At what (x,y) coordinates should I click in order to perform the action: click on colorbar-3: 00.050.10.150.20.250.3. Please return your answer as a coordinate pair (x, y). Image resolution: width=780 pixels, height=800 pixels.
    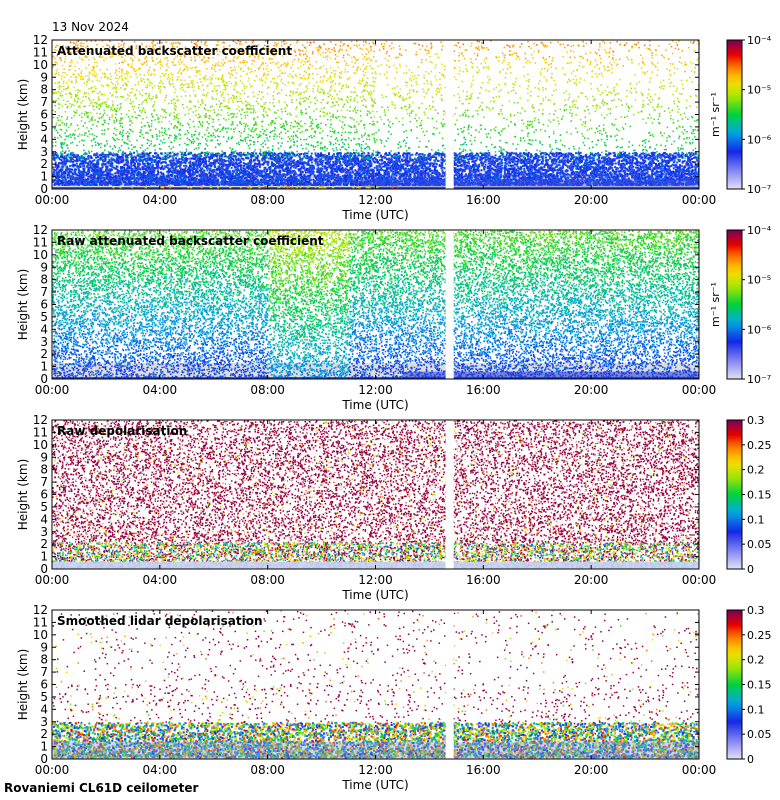
    Looking at the image, I should click on (749, 495).